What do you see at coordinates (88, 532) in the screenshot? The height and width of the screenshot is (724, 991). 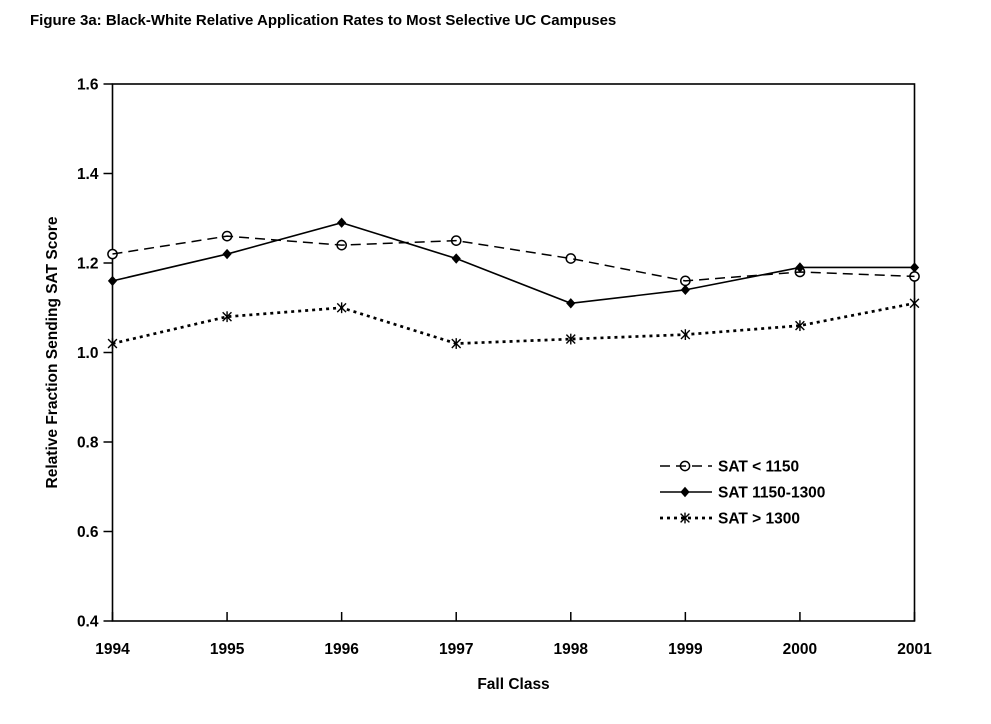 I see `y-axis-tick-label: 0.6` at bounding box center [88, 532].